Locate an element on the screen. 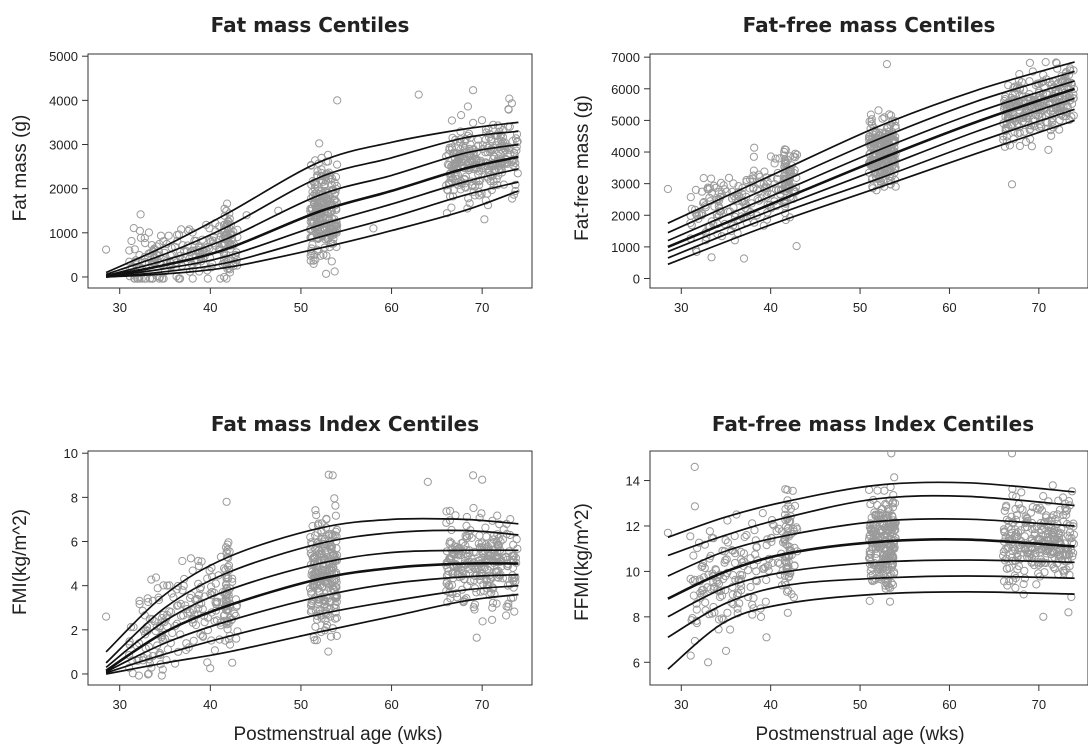 This screenshot has width=1088, height=749. y-axis-label: Fat mass (g) is located at coordinates (20, 168).